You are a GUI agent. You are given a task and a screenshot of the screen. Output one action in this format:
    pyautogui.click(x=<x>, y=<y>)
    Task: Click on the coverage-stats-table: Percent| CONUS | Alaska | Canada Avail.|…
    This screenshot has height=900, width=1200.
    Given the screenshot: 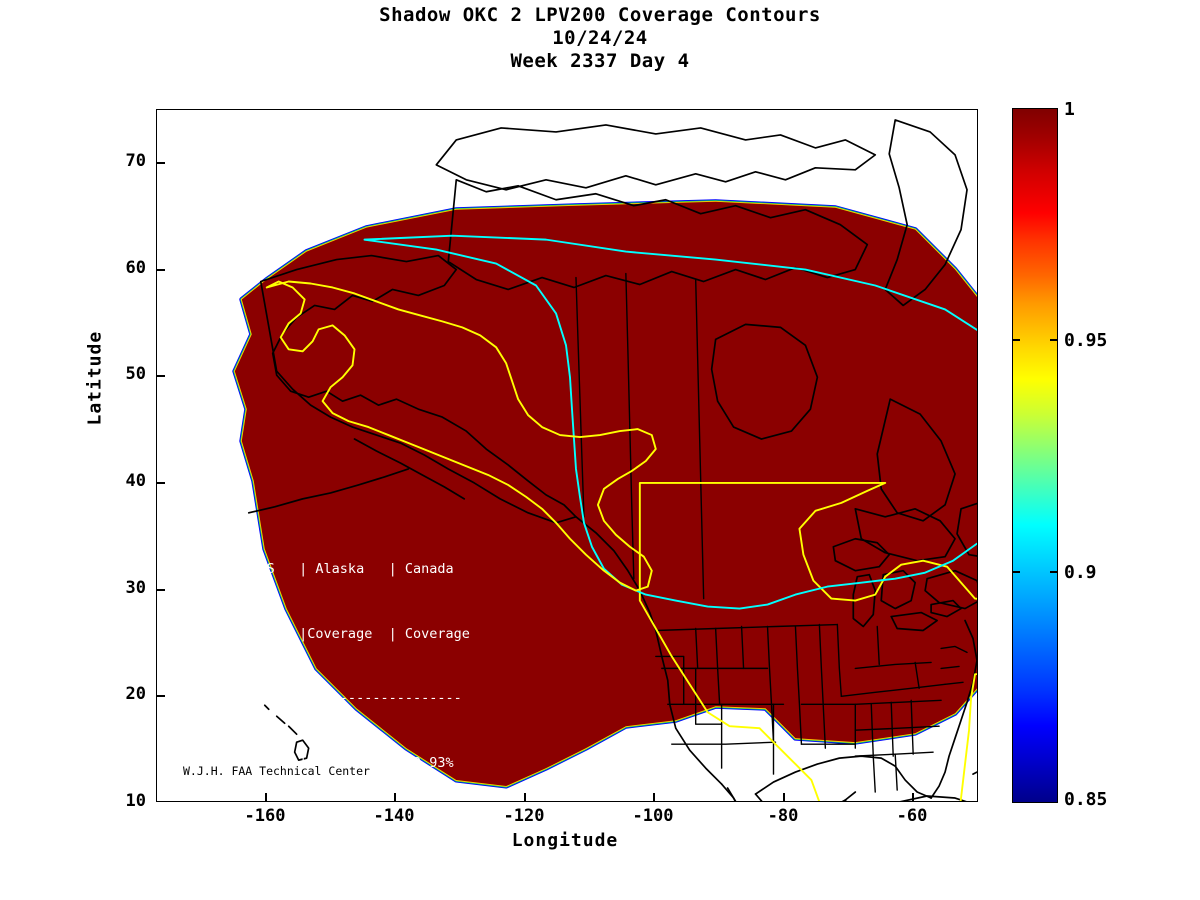 What is the action you would take?
    pyautogui.click(x=315, y=658)
    